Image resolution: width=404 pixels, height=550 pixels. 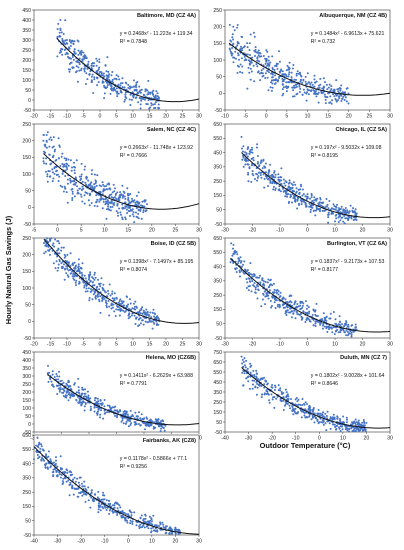 I want to click on r-squared: R² = 0.8074, so click(x=133, y=270).